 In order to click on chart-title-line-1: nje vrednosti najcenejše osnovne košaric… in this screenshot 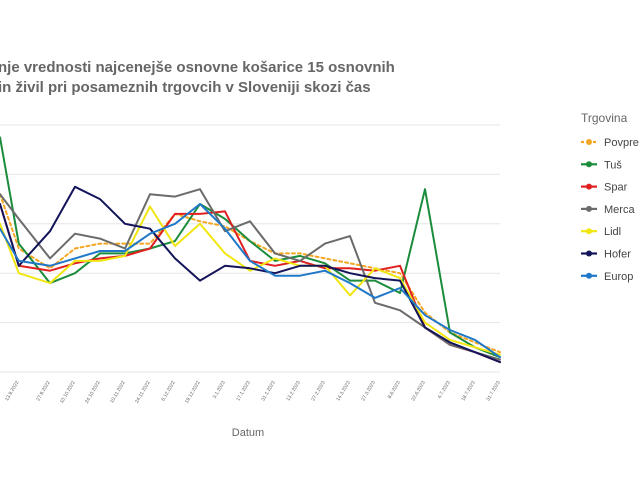, I will do `click(197, 67)`.